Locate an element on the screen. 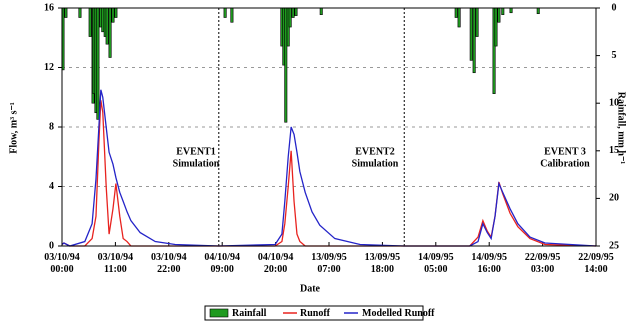 The width and height of the screenshot is (629, 321). legend: Rainfall Runoff Modelled Runoff is located at coordinates (319, 313).